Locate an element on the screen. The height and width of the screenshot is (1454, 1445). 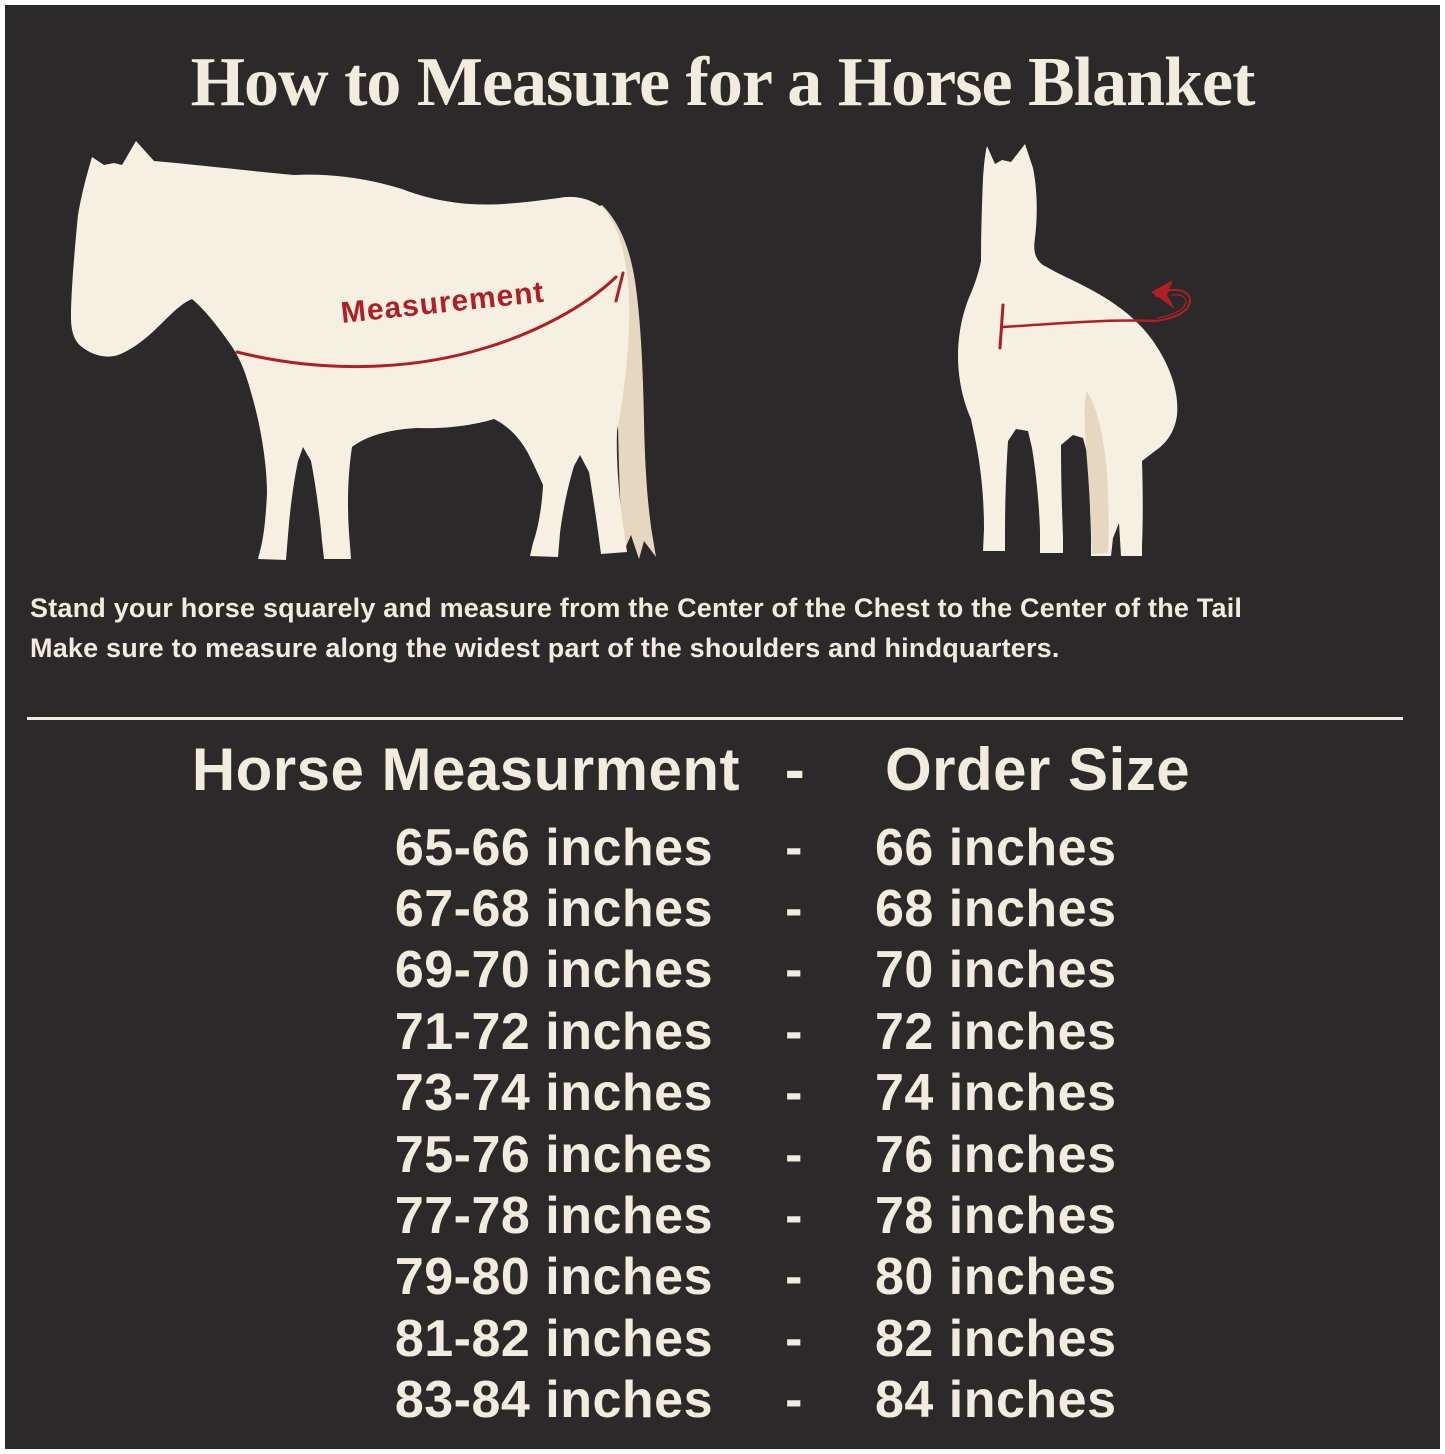
row-measurement: 75-76 inches is located at coordinates (553, 1154).